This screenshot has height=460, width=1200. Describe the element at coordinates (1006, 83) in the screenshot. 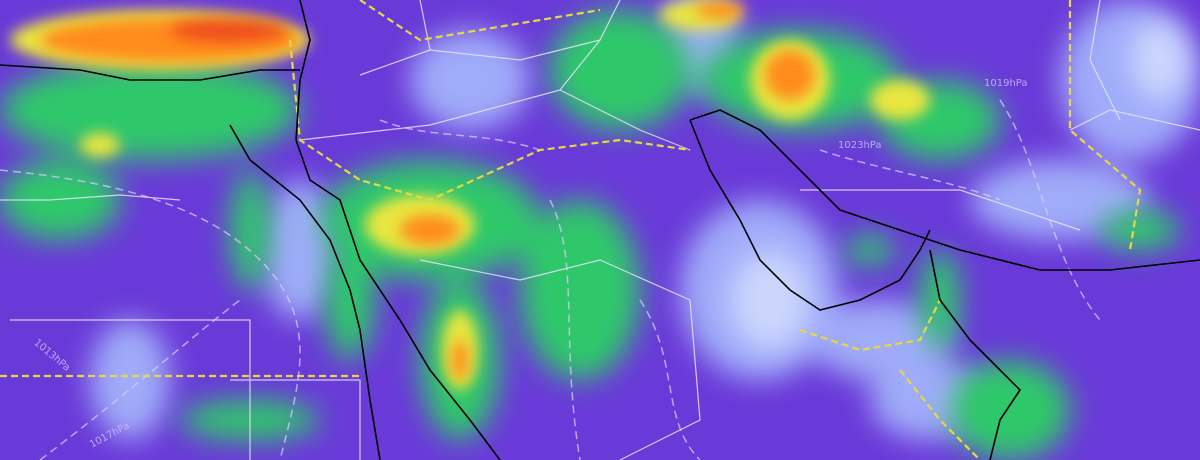

I see `isobar-label: 1019hPa` at that location.